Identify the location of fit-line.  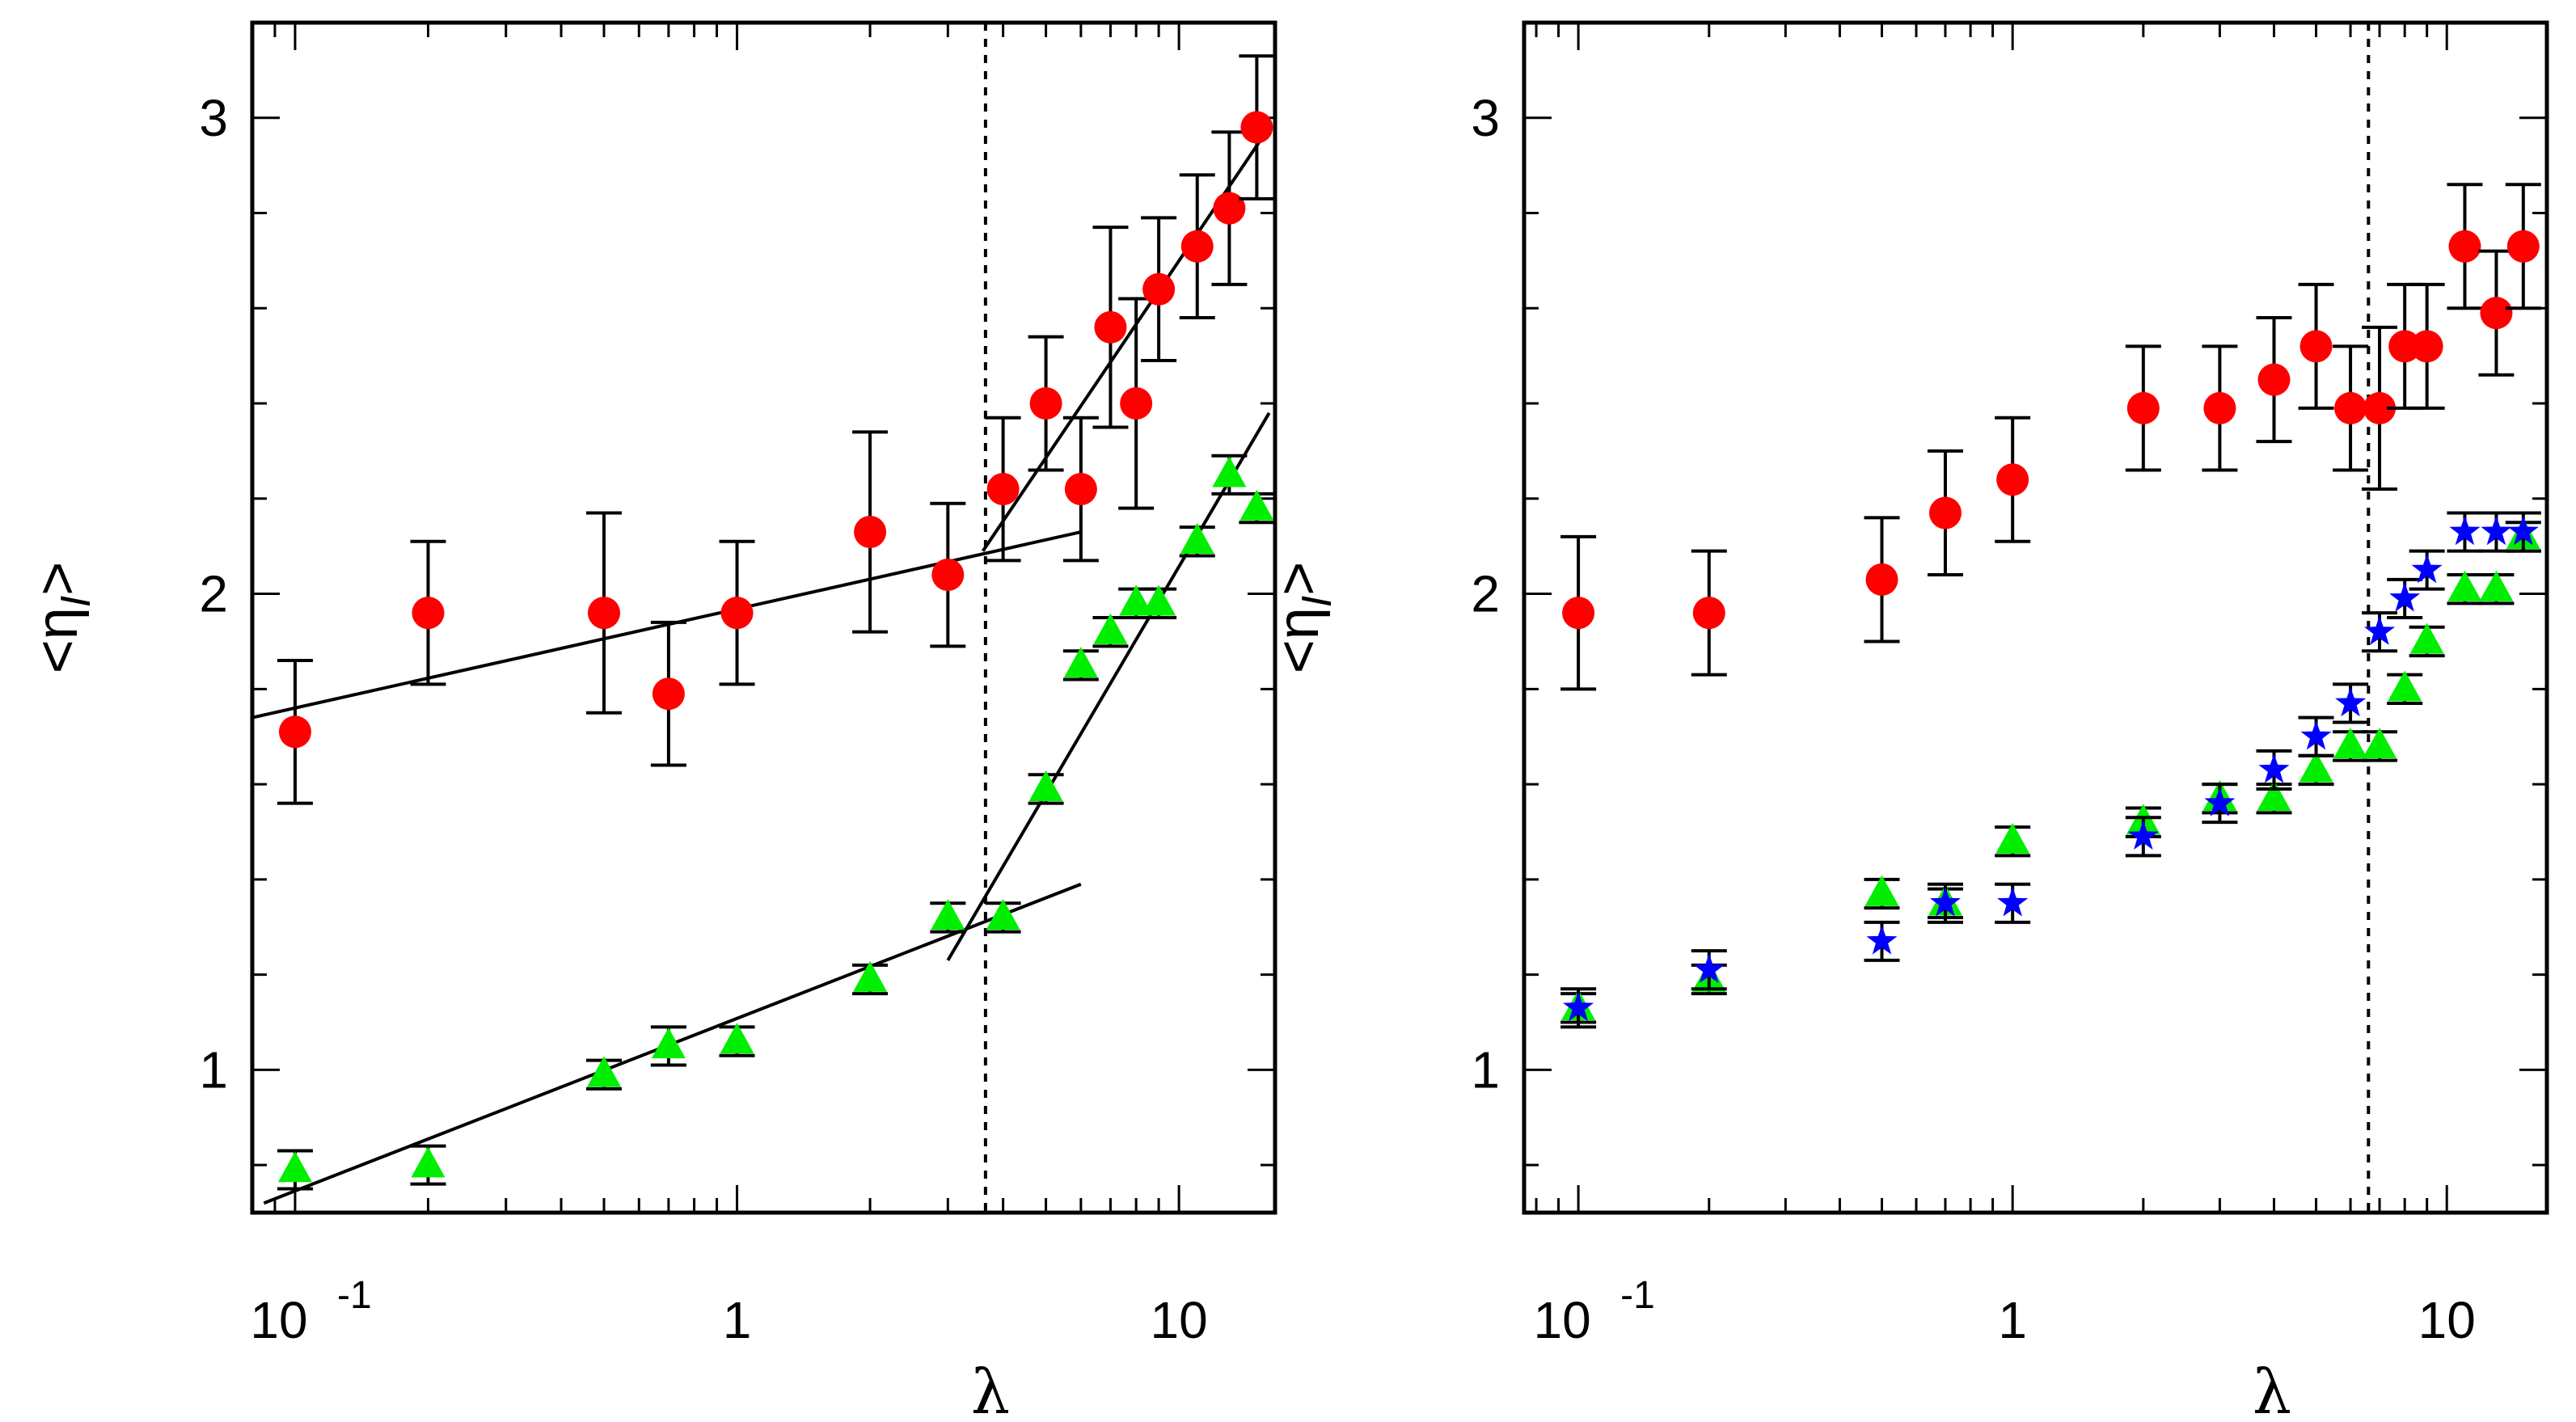
(1108, 686).